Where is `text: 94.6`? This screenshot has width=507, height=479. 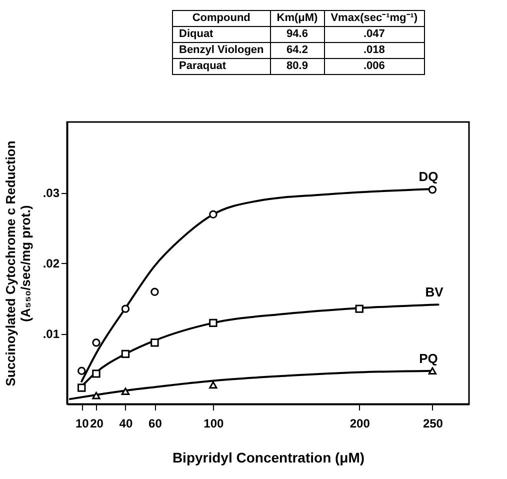
text: 94.6 is located at coordinates (297, 34).